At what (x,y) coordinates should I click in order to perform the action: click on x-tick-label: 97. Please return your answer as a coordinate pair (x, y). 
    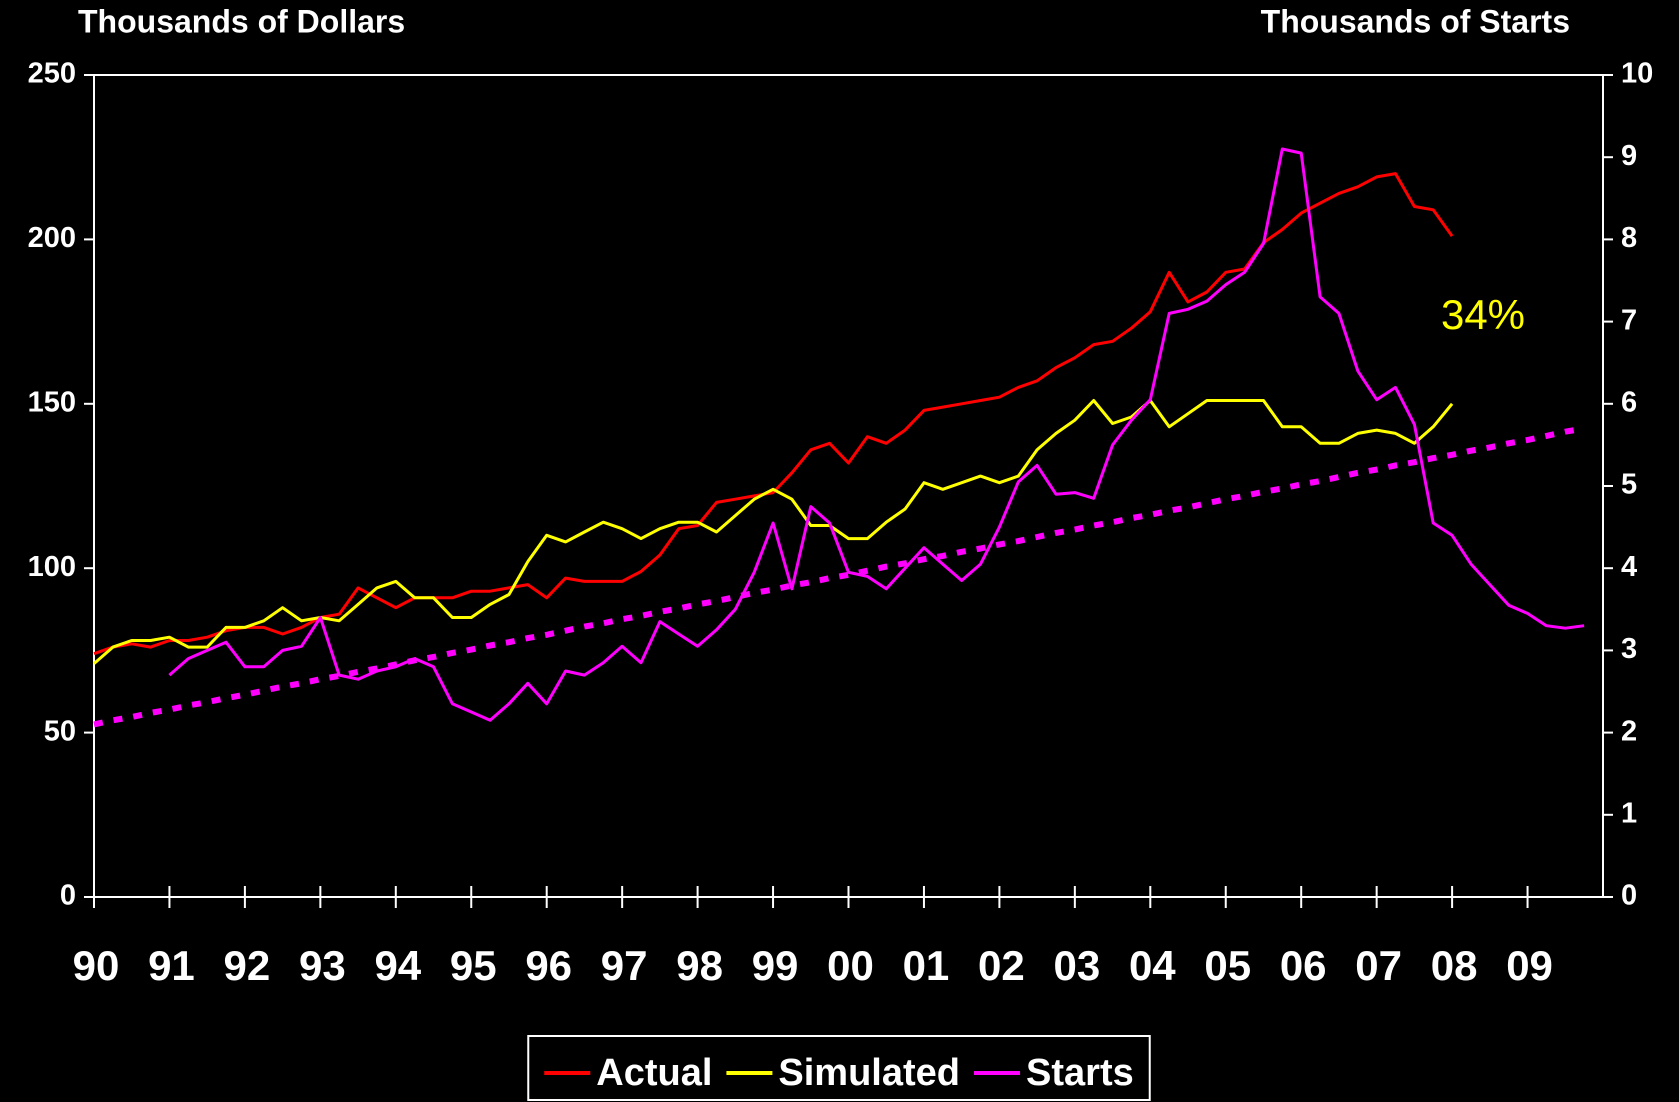
    Looking at the image, I should click on (624, 965).